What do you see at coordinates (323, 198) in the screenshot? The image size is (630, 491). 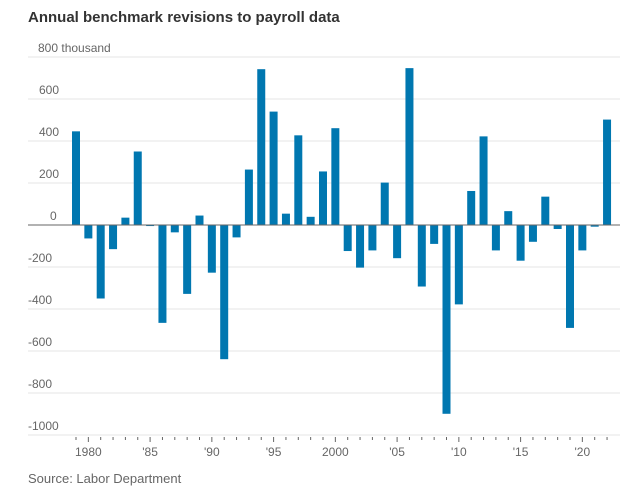 I see `bar-1999` at bounding box center [323, 198].